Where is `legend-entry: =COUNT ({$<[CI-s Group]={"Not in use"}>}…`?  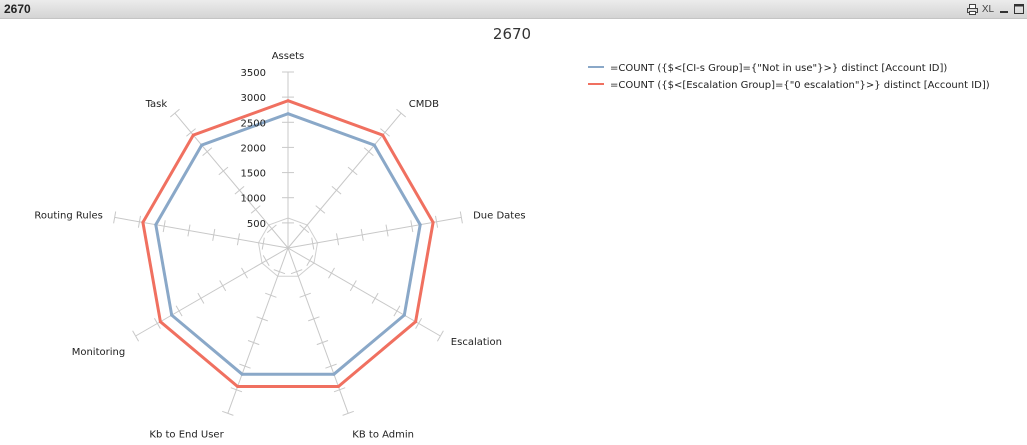
legend-entry: =COUNT ({$<[CI-s Group]={"Not in use"}>}… is located at coordinates (778, 68).